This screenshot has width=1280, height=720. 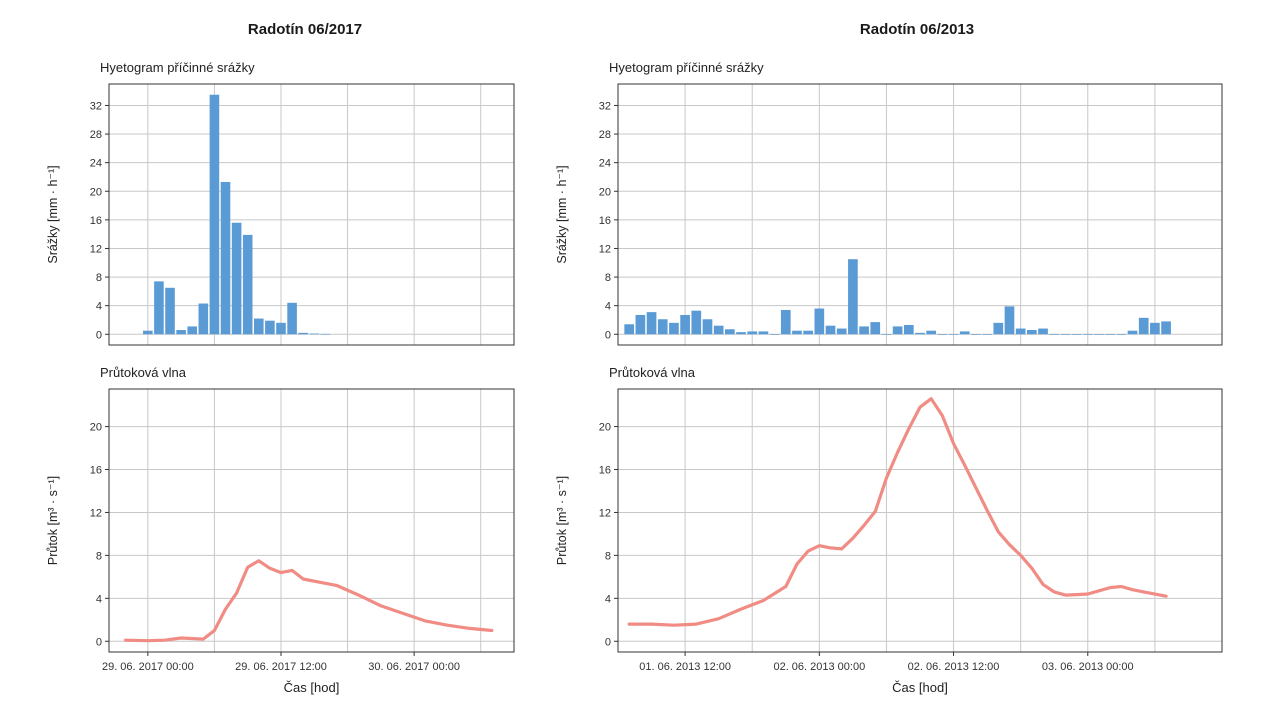 What do you see at coordinates (53, 520) in the screenshot?
I see `y-axis-label-flow-2017: Průtok [m³ · s⁻¹]` at bounding box center [53, 520].